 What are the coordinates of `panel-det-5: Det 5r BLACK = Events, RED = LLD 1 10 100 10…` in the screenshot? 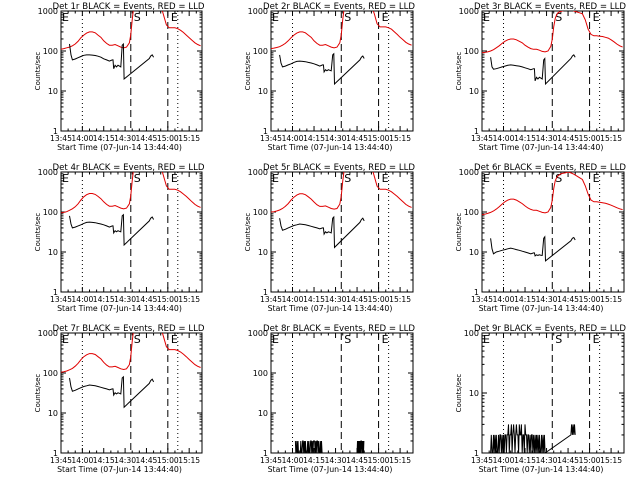 It's located at (329, 238).